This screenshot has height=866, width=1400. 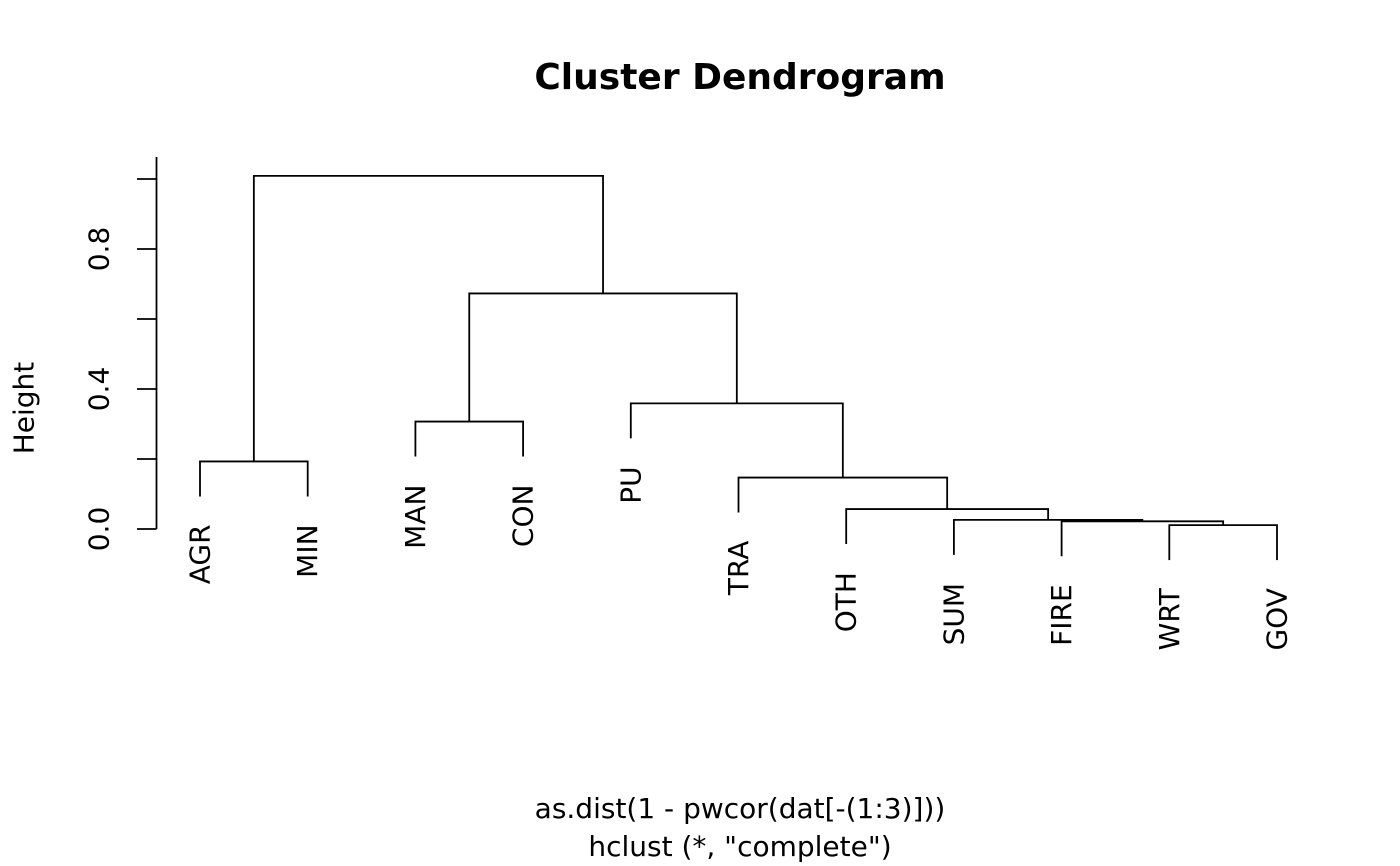 What do you see at coordinates (846, 602) in the screenshot?
I see `leaf-label-oth: OTH` at bounding box center [846, 602].